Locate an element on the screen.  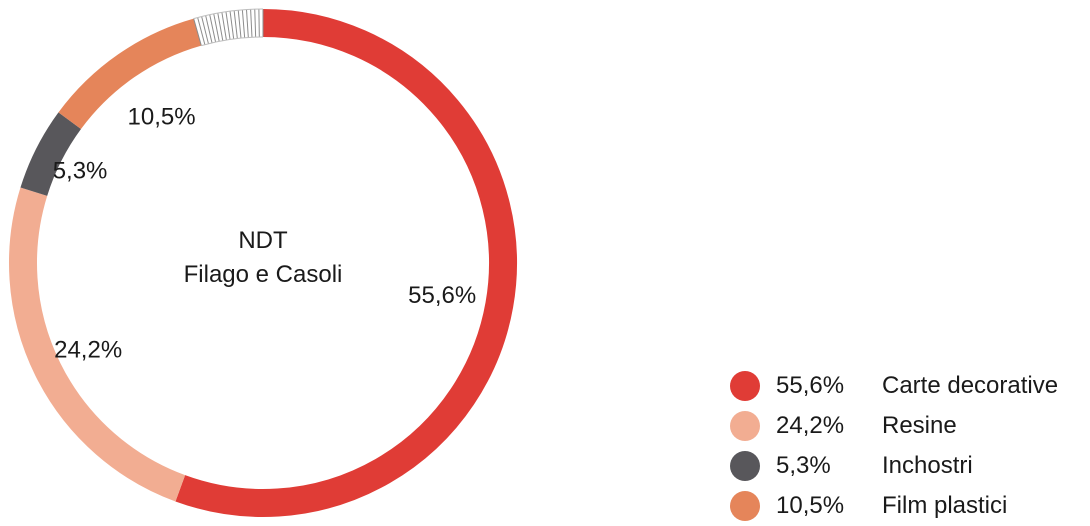
legend-value: 5,3% is located at coordinates (821, 466).